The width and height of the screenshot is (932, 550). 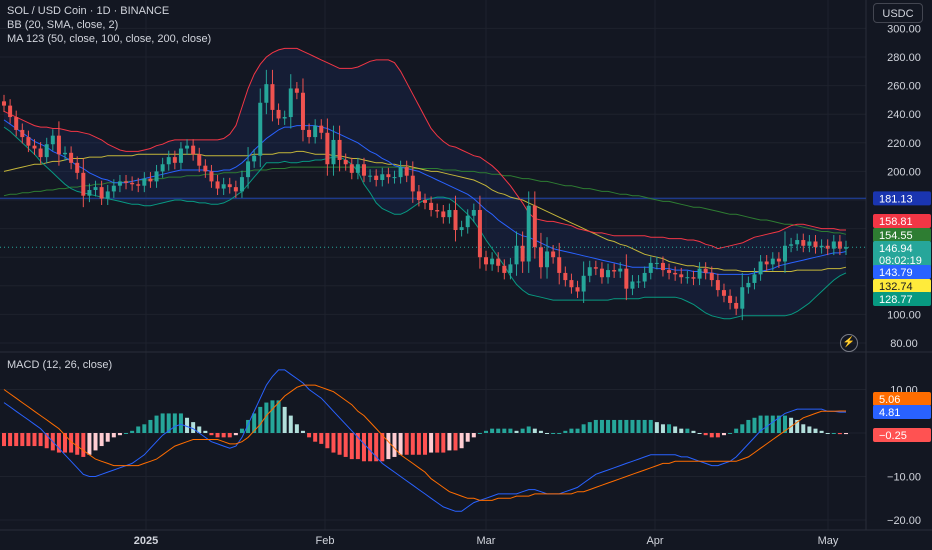 What do you see at coordinates (902, 286) in the screenshot?
I see `ma50-price-tag: 132.74` at bounding box center [902, 286].